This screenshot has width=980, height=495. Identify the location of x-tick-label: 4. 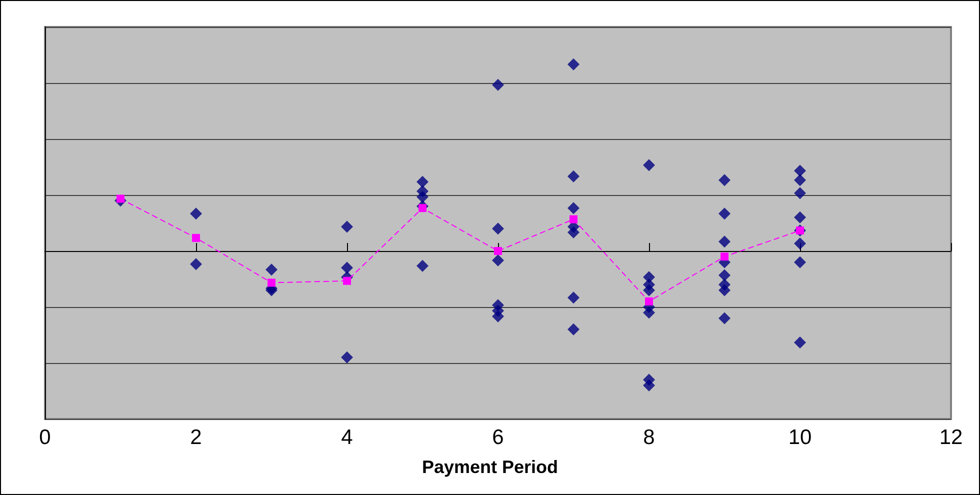
(347, 437).